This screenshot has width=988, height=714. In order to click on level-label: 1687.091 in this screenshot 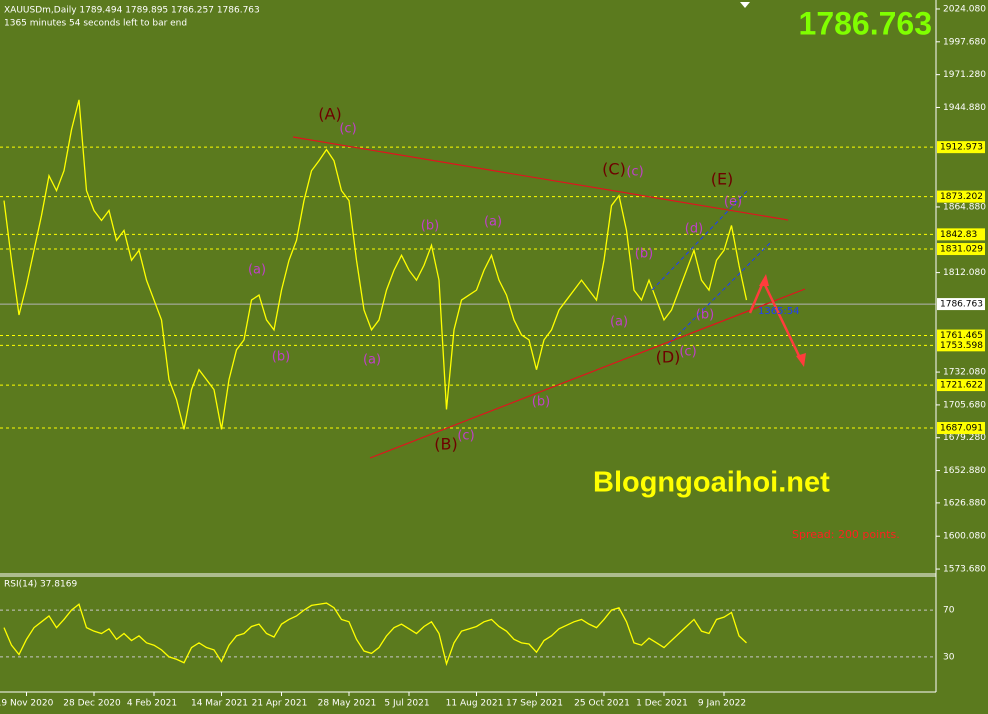, I will do `click(961, 429)`.